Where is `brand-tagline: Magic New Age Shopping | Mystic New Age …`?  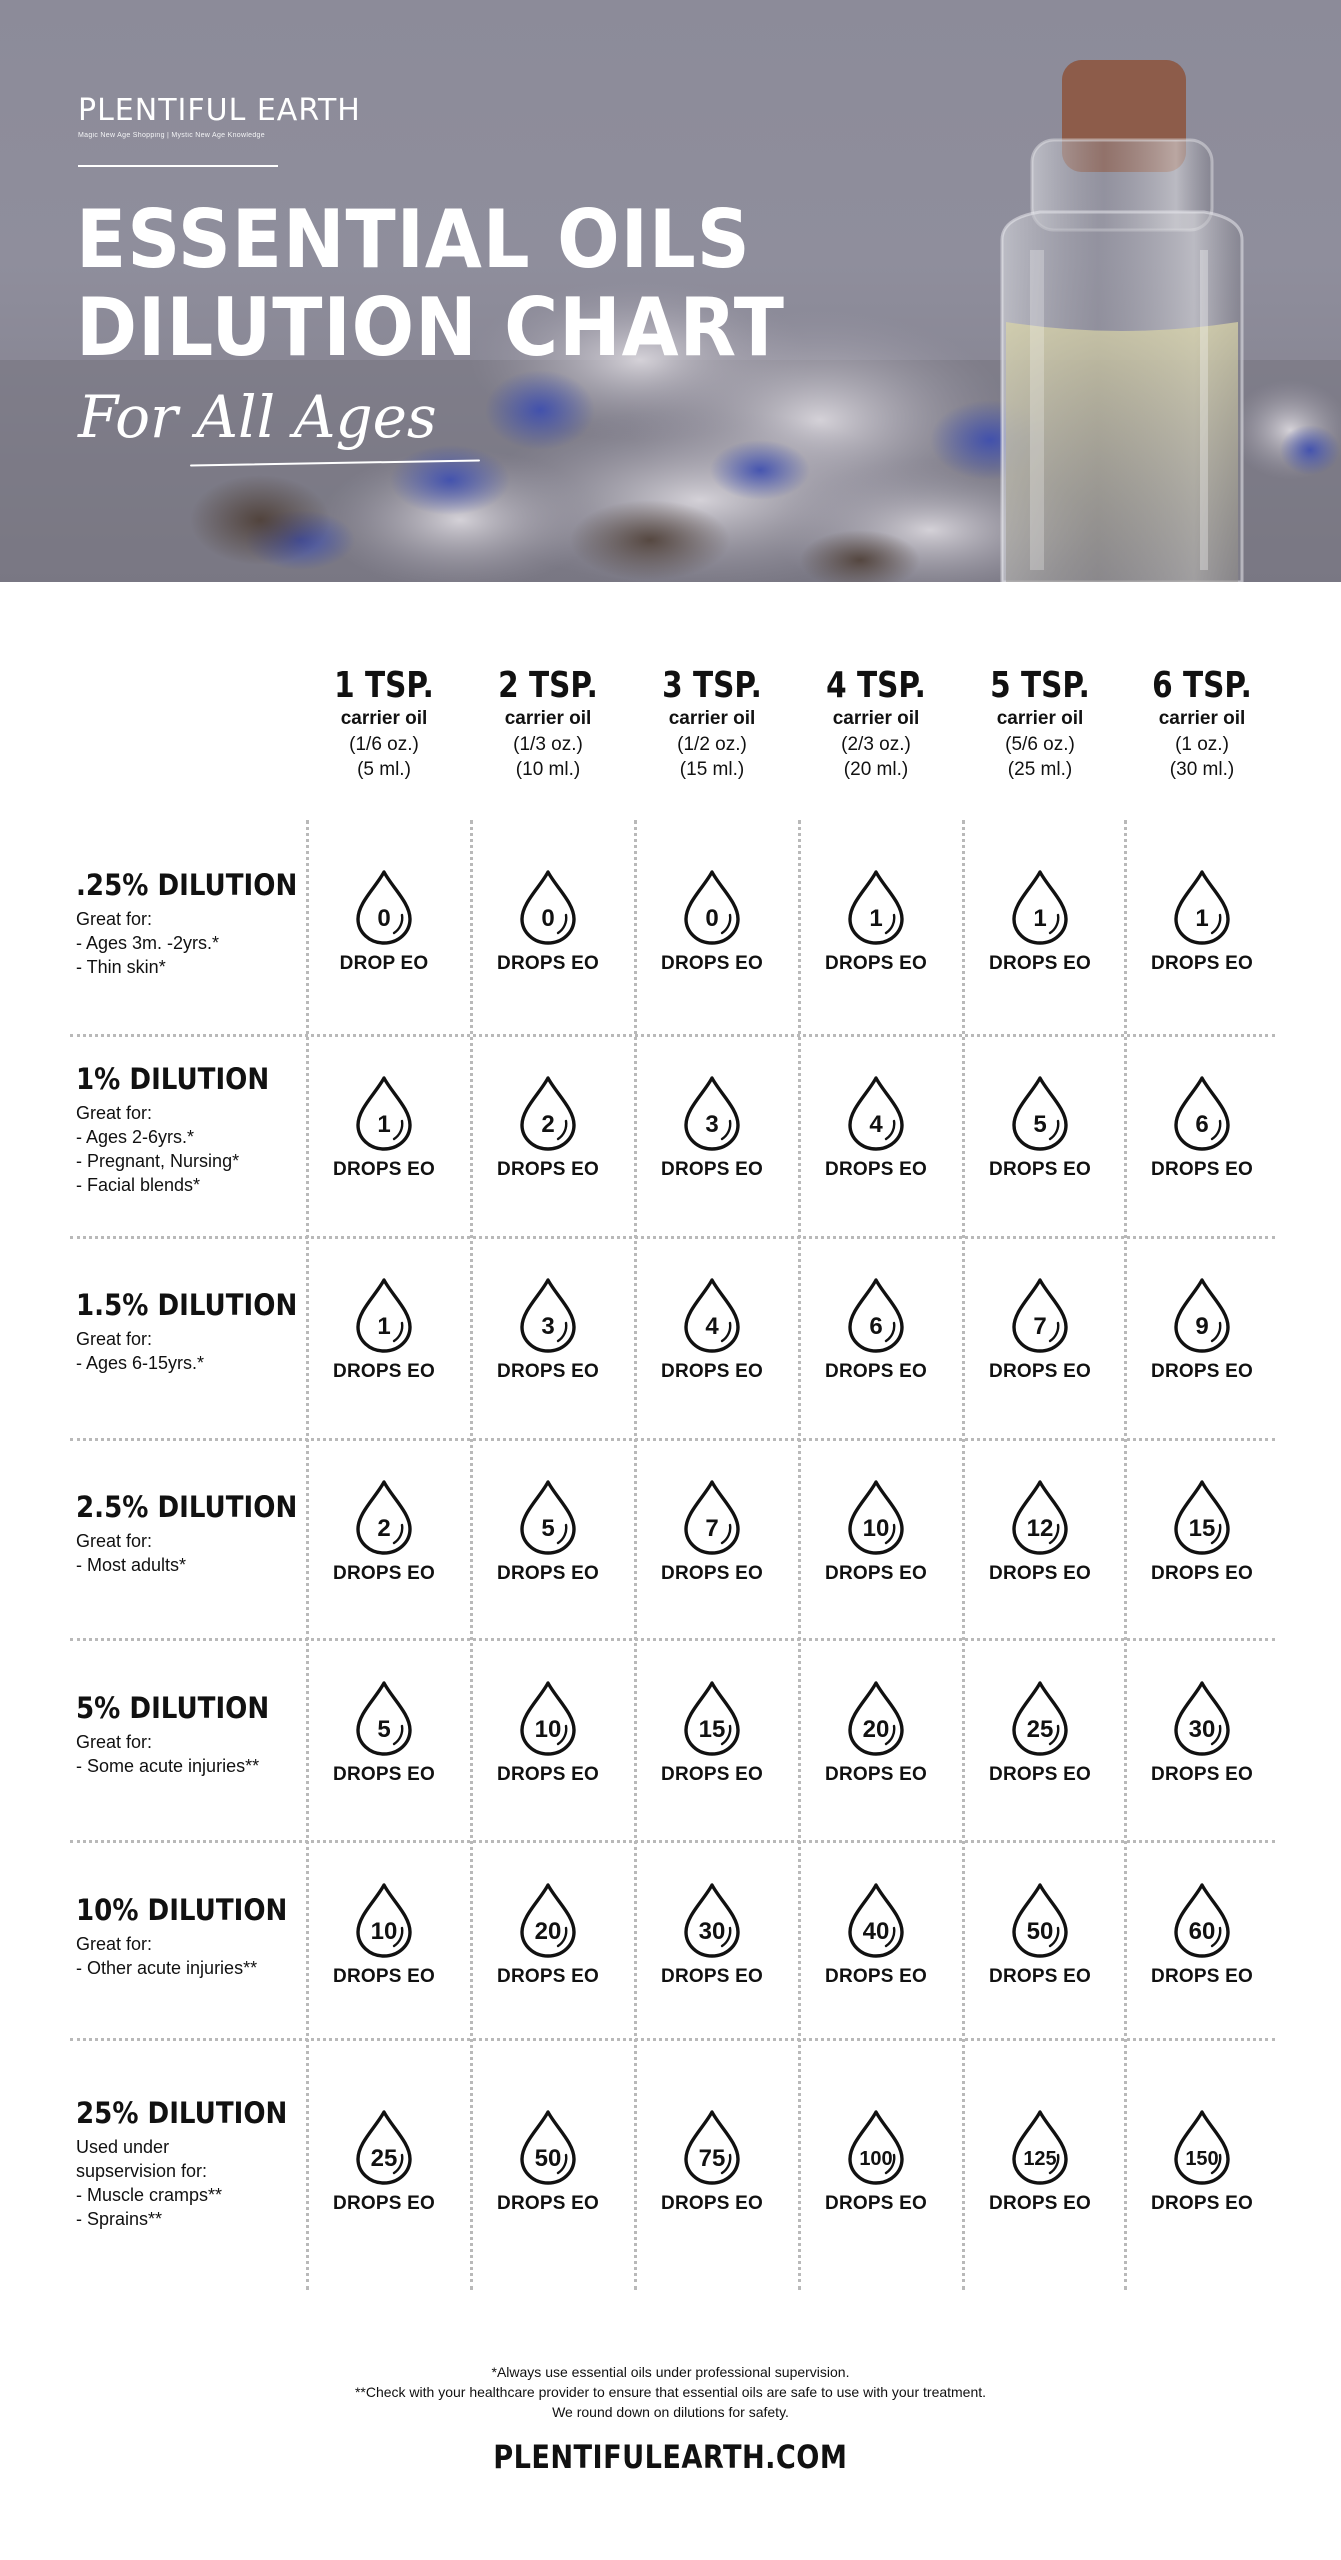
brand-tagline: Magic New Age Shopping | Mystic New Age … is located at coordinates (171, 135).